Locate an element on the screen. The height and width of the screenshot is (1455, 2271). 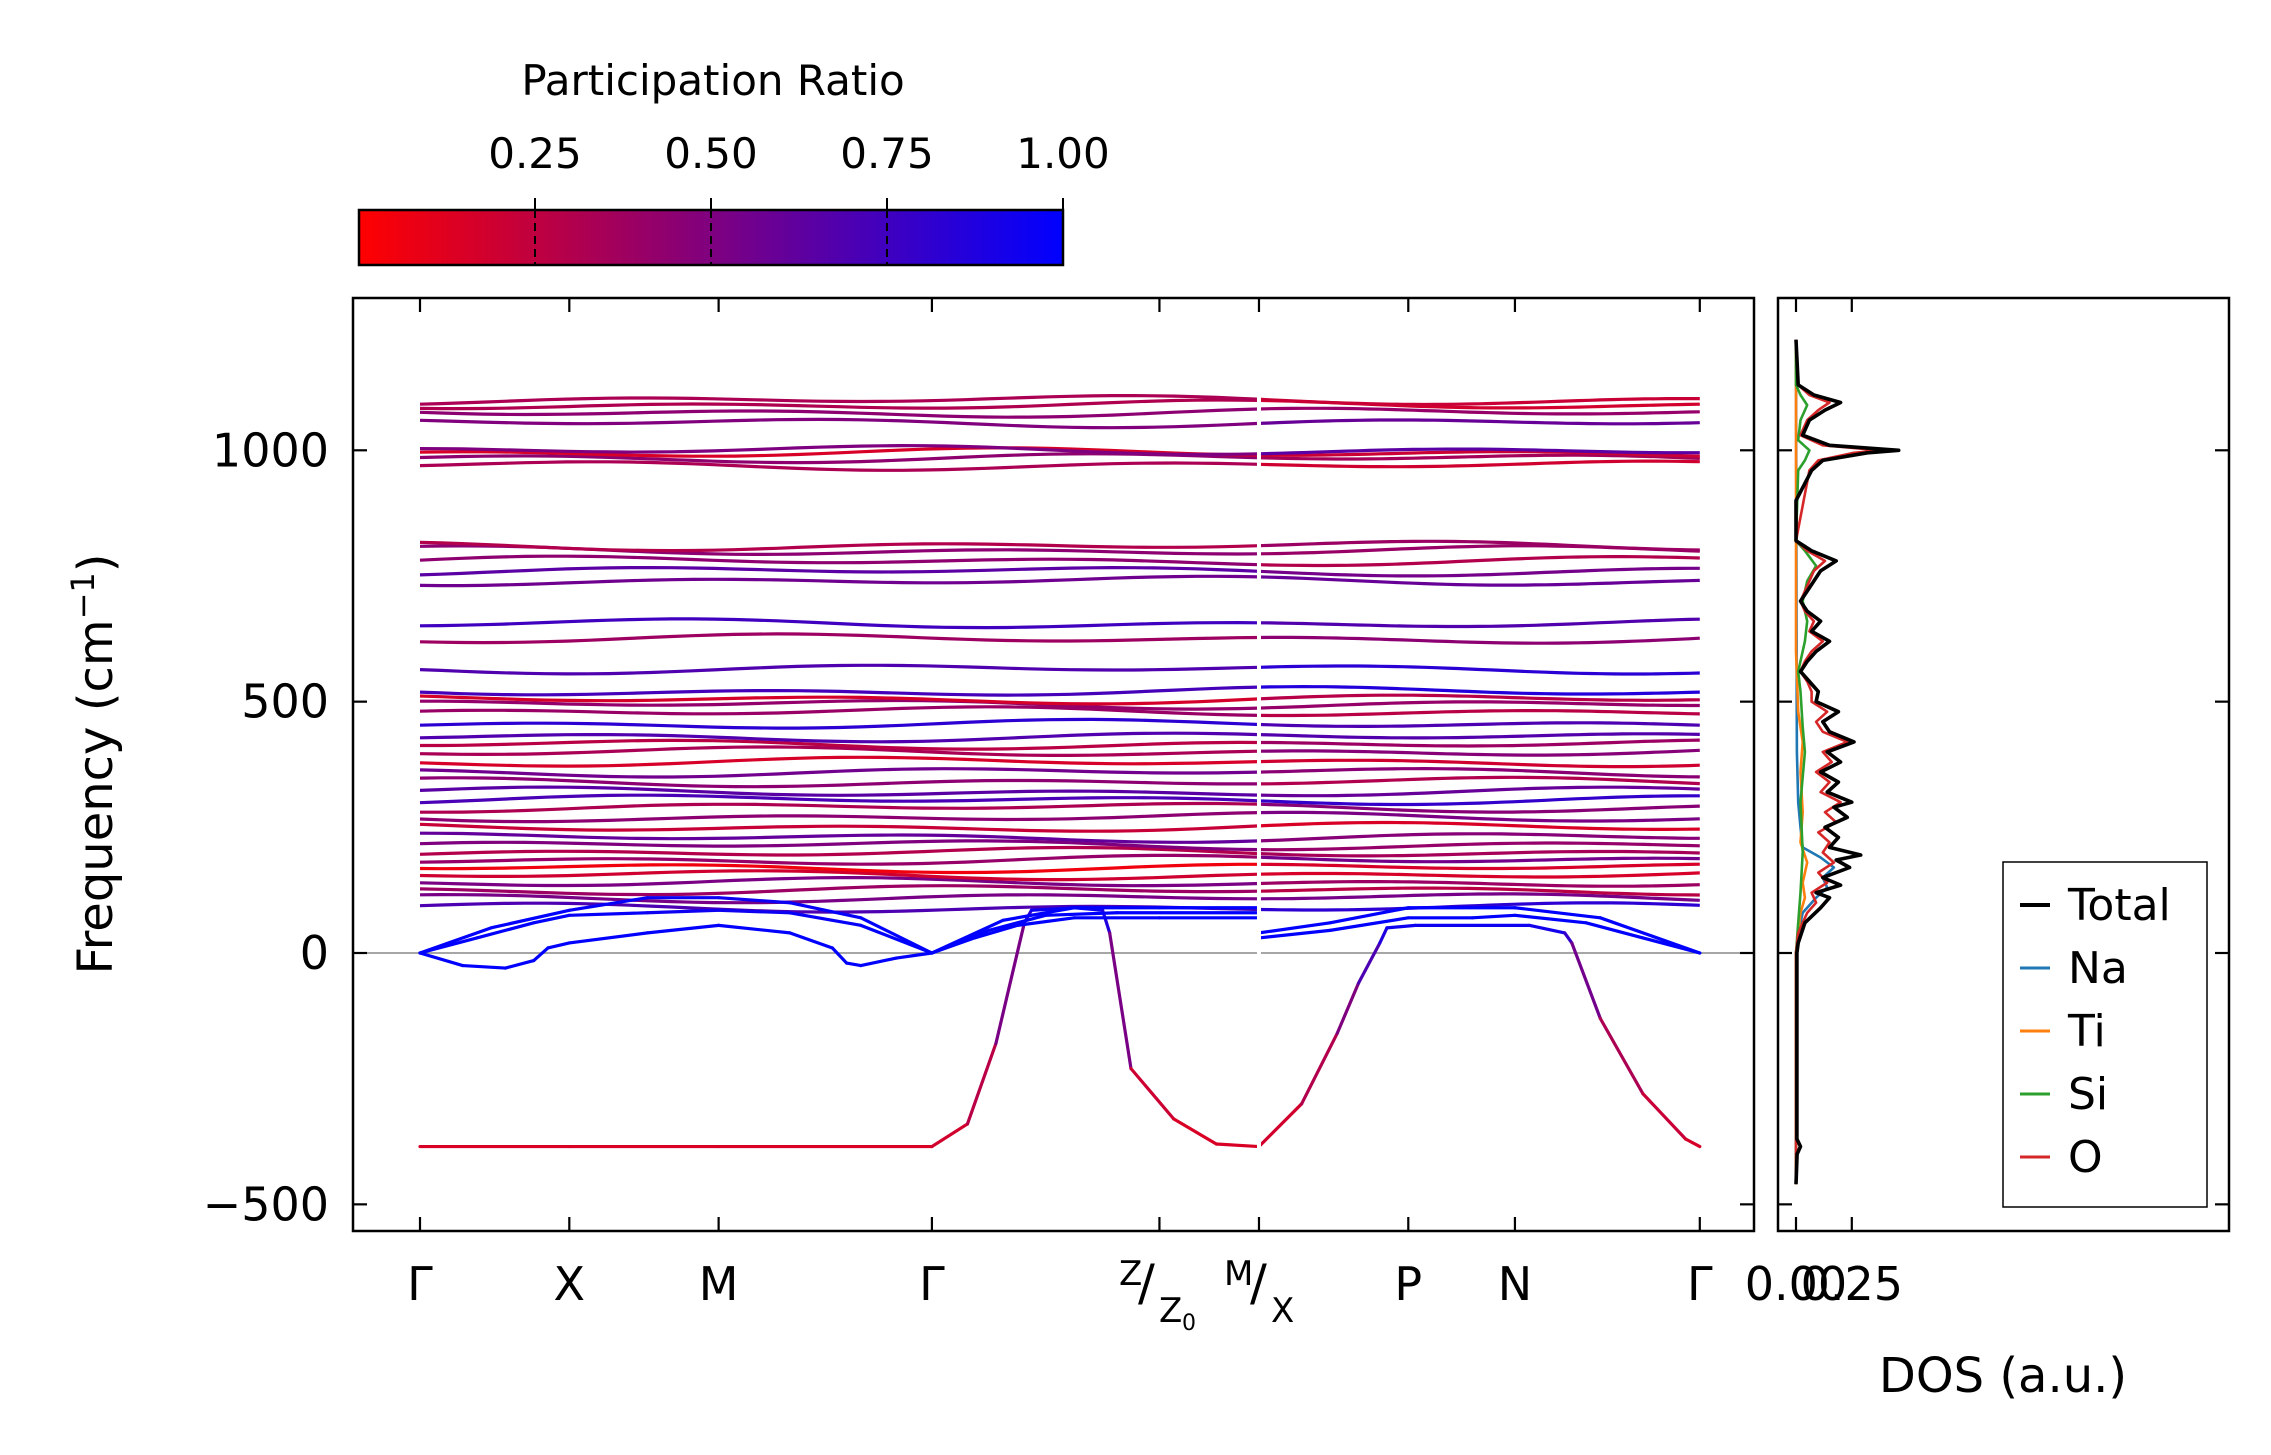
split-label-m-bottom: X is located at coordinates (1282, 1311).